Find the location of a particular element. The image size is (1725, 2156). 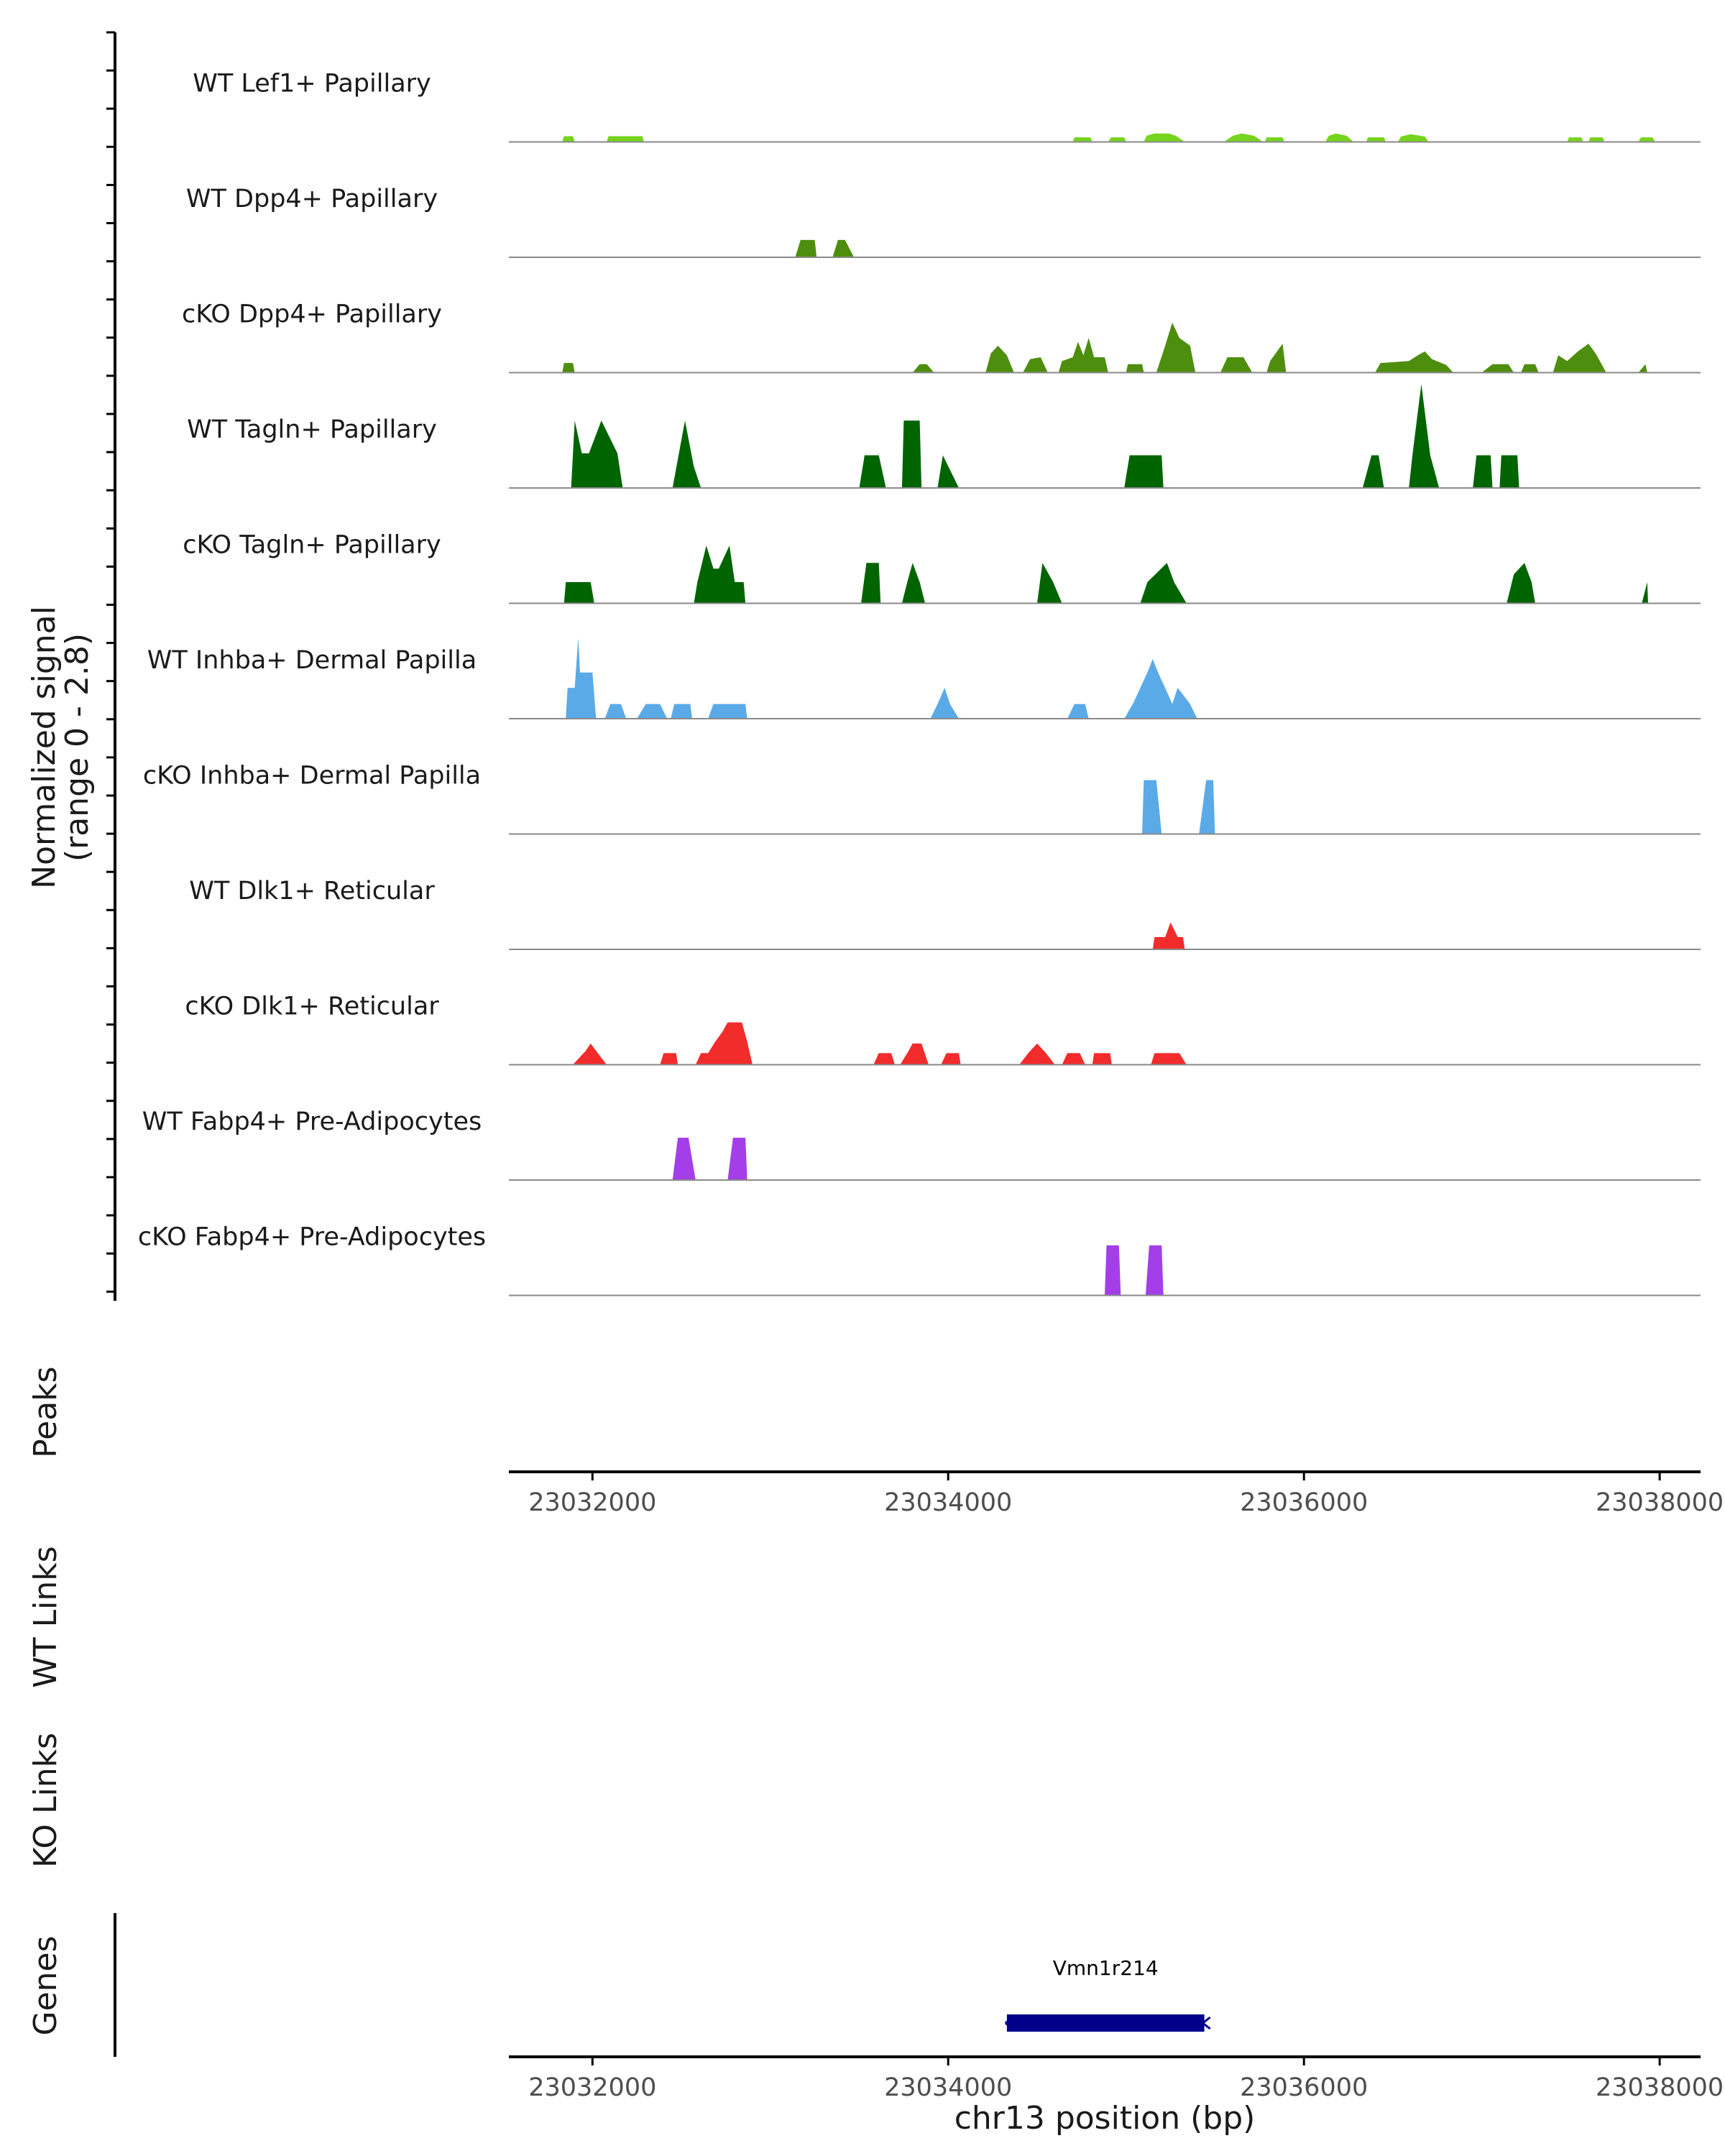

peaks-x-axis-ticks: 23032000 23034000 23036000 23038000 is located at coordinates (1126, 1494).